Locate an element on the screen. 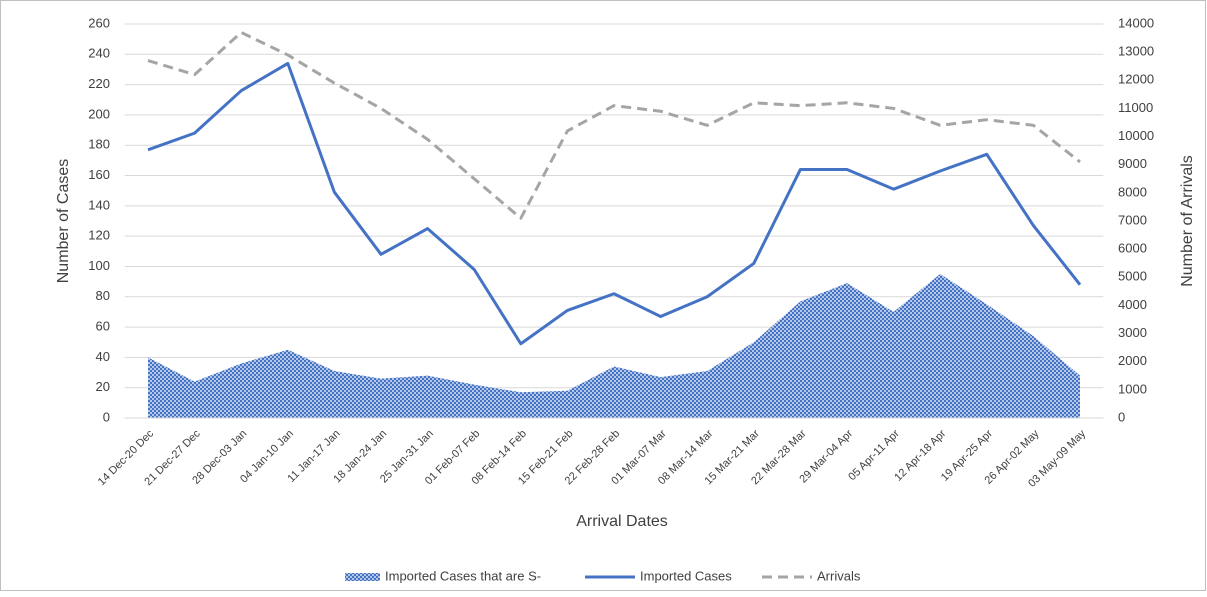  y-tick-label: 120 is located at coordinates (99, 235).